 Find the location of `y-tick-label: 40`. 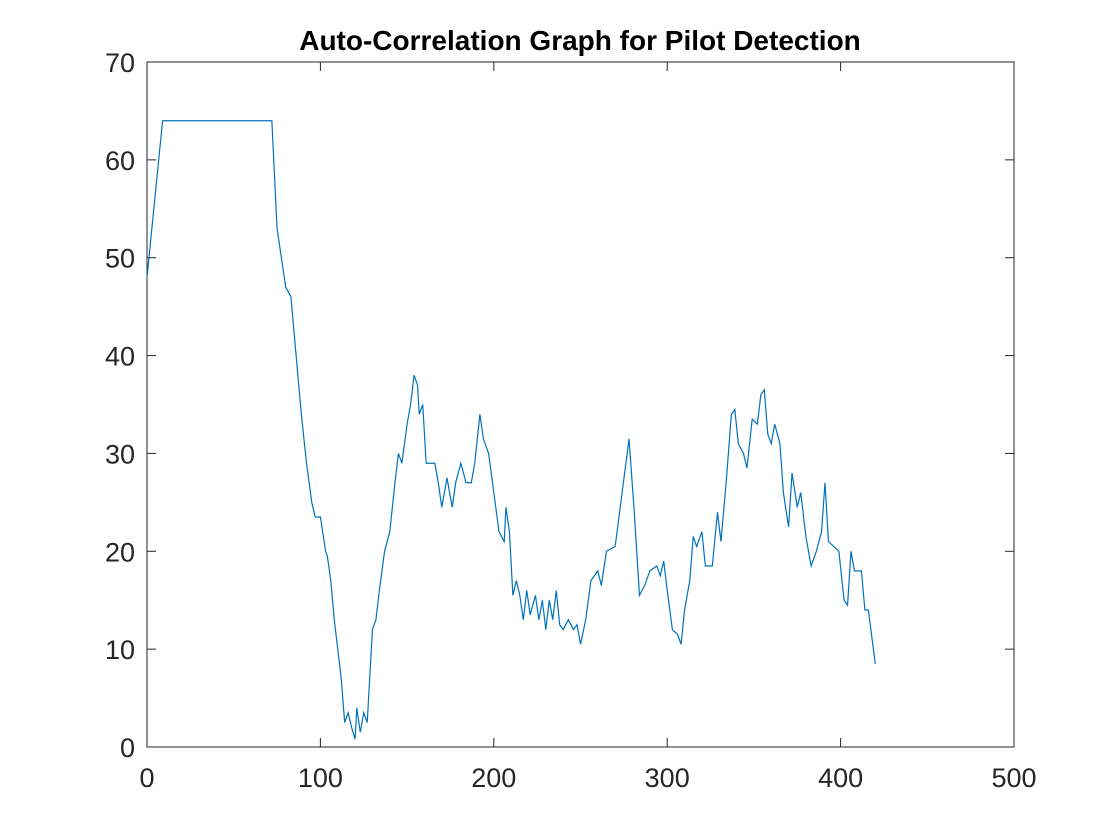

y-tick-label: 40 is located at coordinates (120, 357).